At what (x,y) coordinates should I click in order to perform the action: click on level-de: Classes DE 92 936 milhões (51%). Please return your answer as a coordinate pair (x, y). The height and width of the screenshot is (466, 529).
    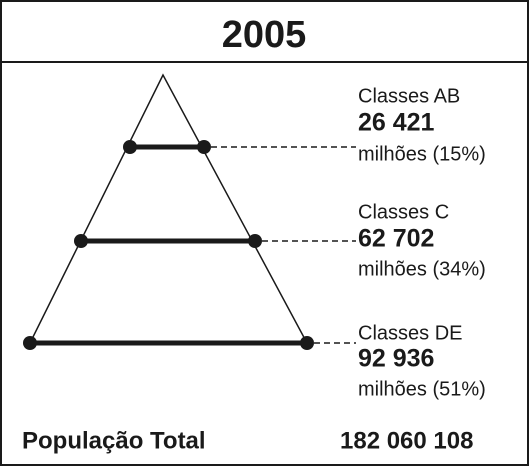
    Looking at the image, I should click on (254, 361).